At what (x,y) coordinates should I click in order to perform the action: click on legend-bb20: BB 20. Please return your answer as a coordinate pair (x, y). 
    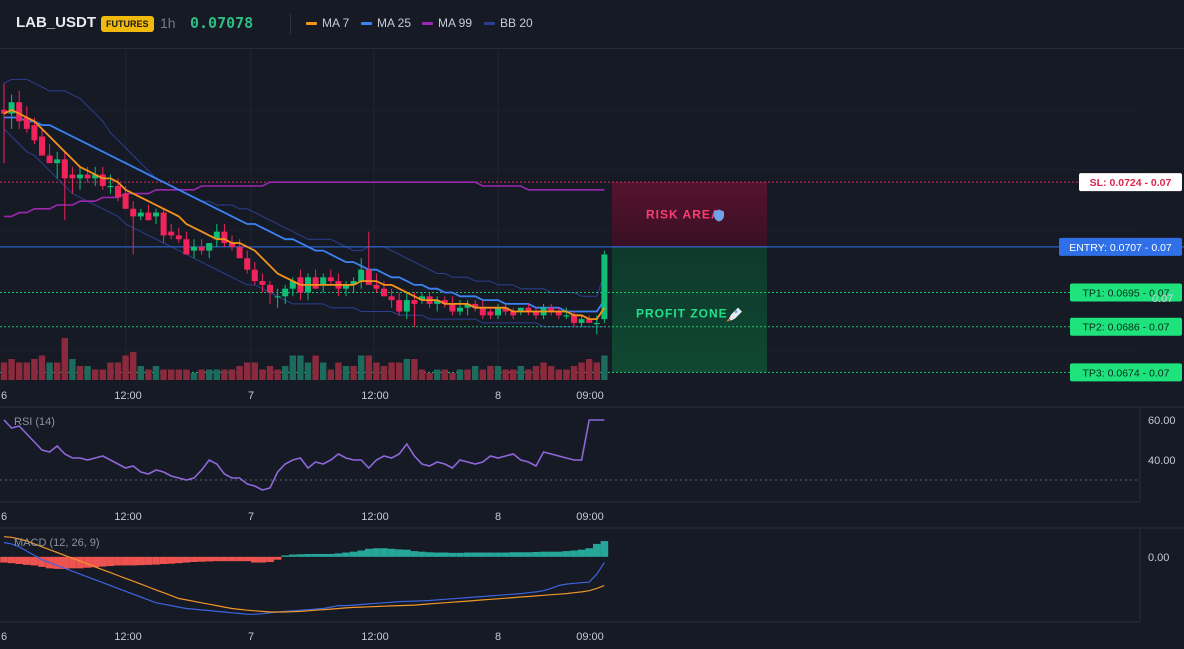
    Looking at the image, I should click on (508, 23).